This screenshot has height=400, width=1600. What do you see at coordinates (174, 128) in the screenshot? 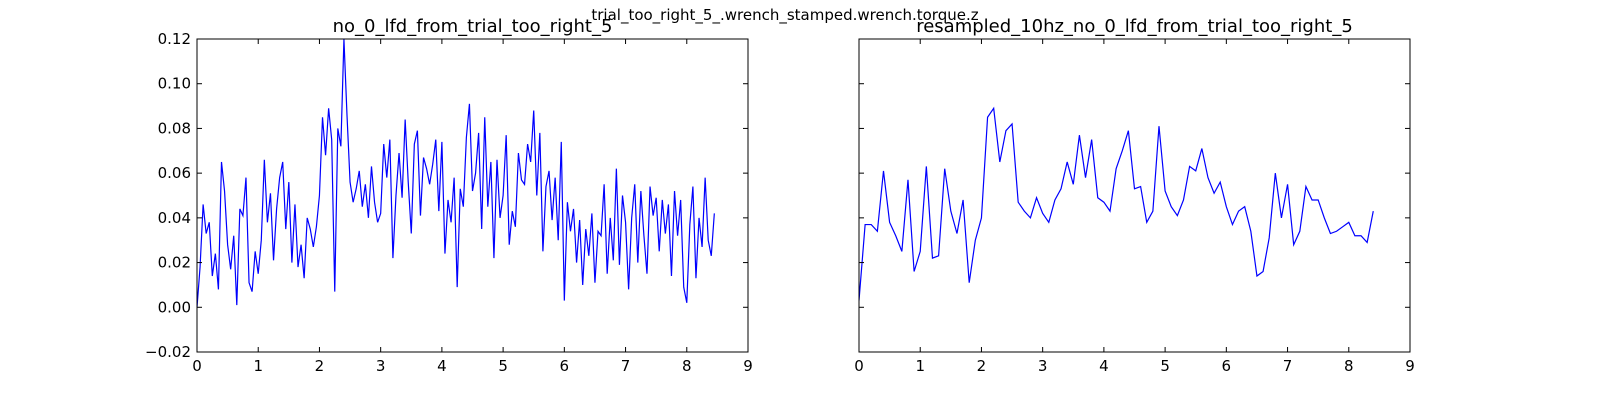
I see `y-tick-label: 0.08` at bounding box center [174, 128].